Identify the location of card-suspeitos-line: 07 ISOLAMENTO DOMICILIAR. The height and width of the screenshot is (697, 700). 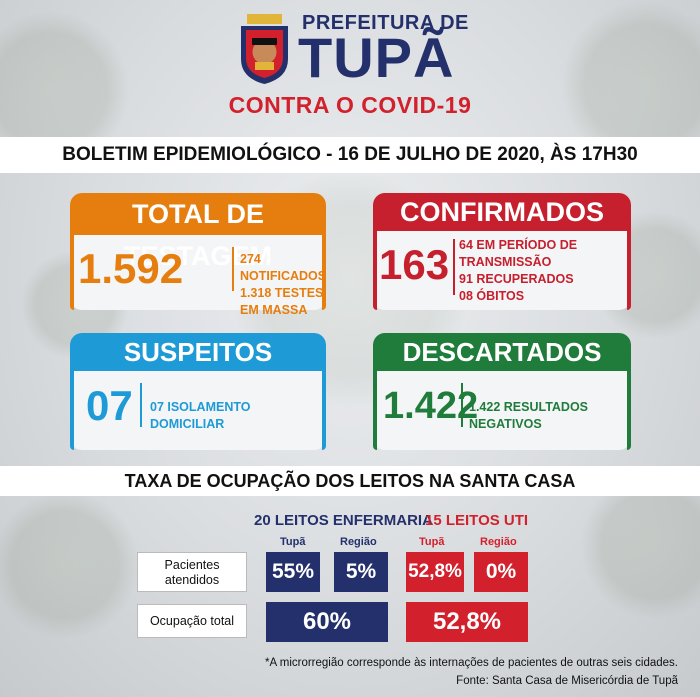
(200, 415).